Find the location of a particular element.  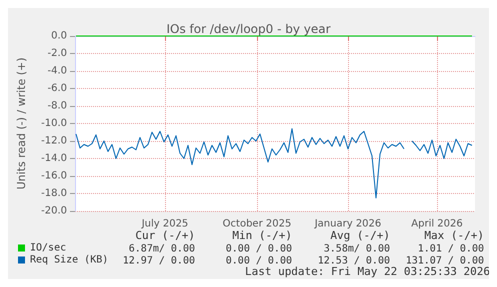

text: Avg (-/+) is located at coordinates (360, 235).